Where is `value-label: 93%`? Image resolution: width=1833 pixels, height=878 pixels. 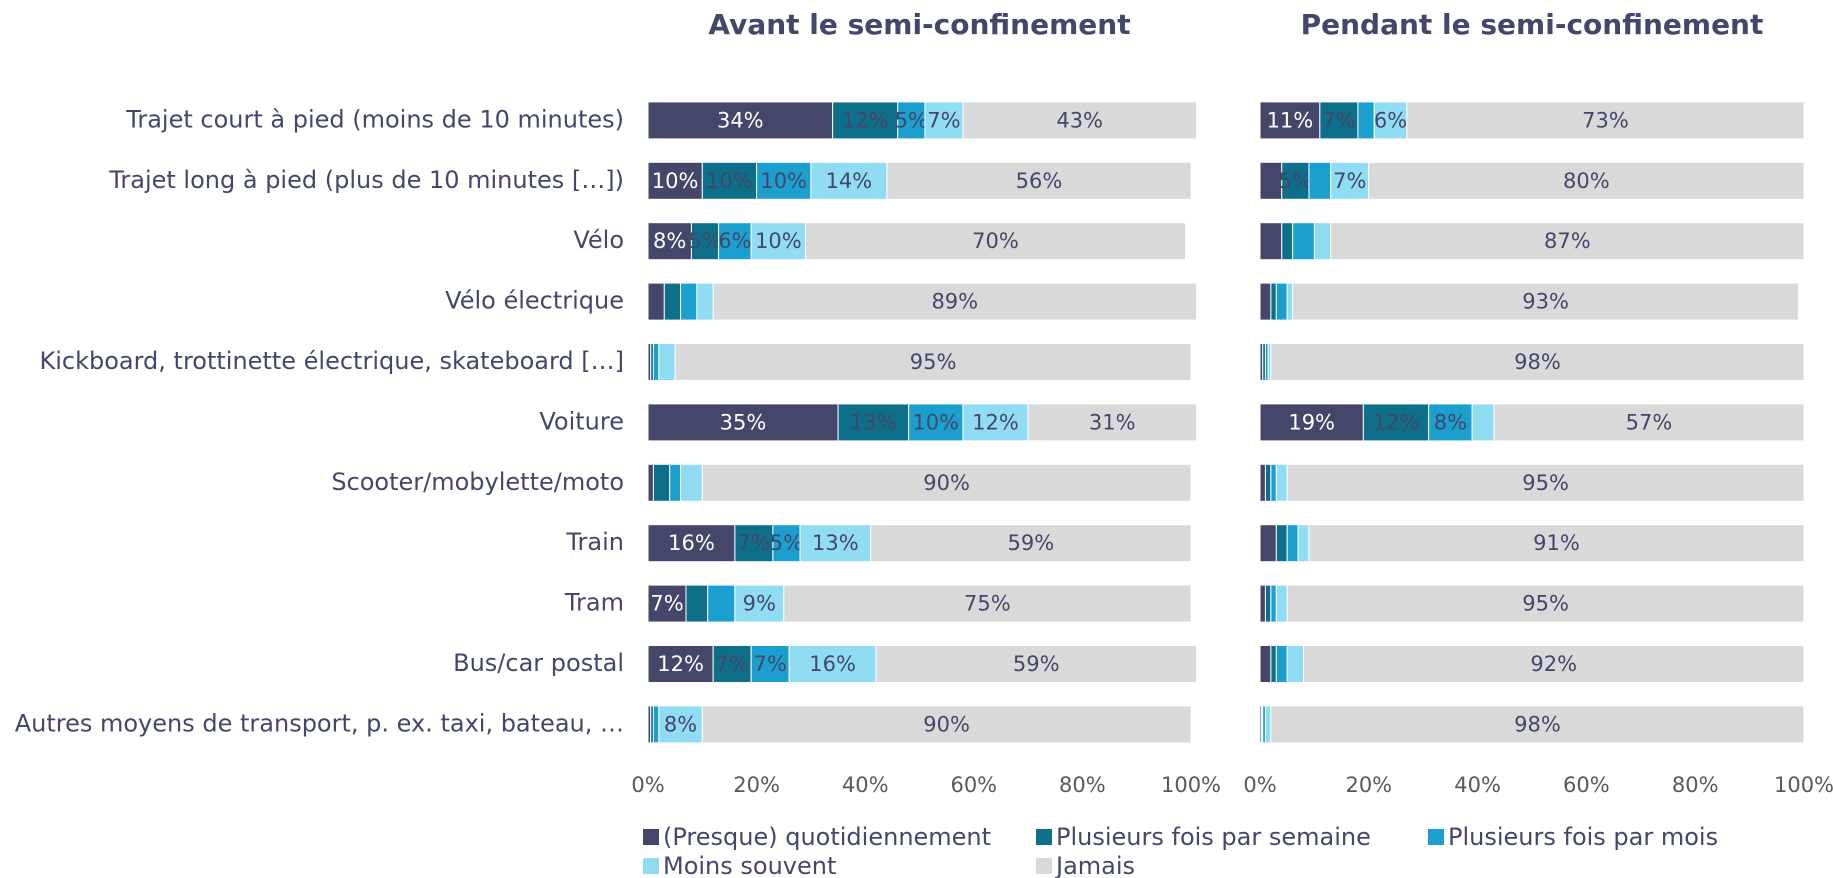
value-label: 93% is located at coordinates (1545, 302).